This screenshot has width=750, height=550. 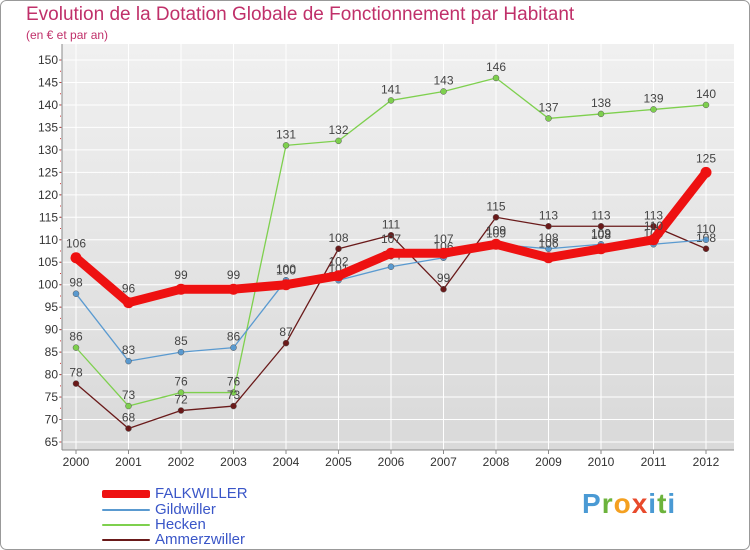 What do you see at coordinates (601, 226) in the screenshot?
I see `data-point-ammerzwiller-2010` at bounding box center [601, 226].